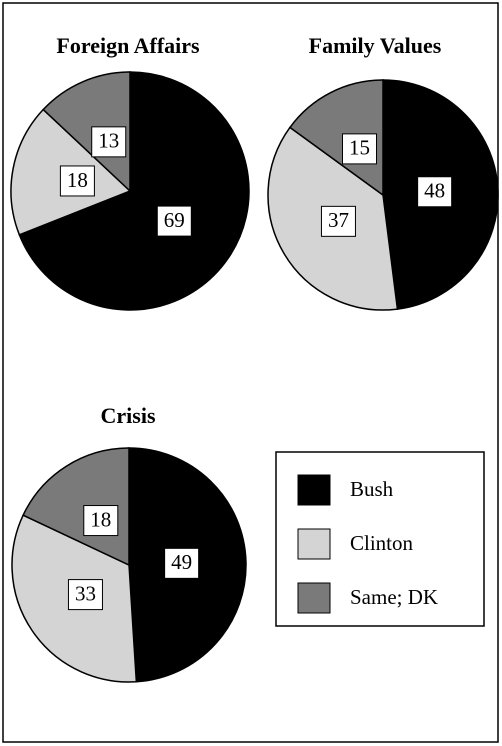 The image size is (502, 746). Describe the element at coordinates (372, 489) in the screenshot. I see `legend-label: Bush` at that location.